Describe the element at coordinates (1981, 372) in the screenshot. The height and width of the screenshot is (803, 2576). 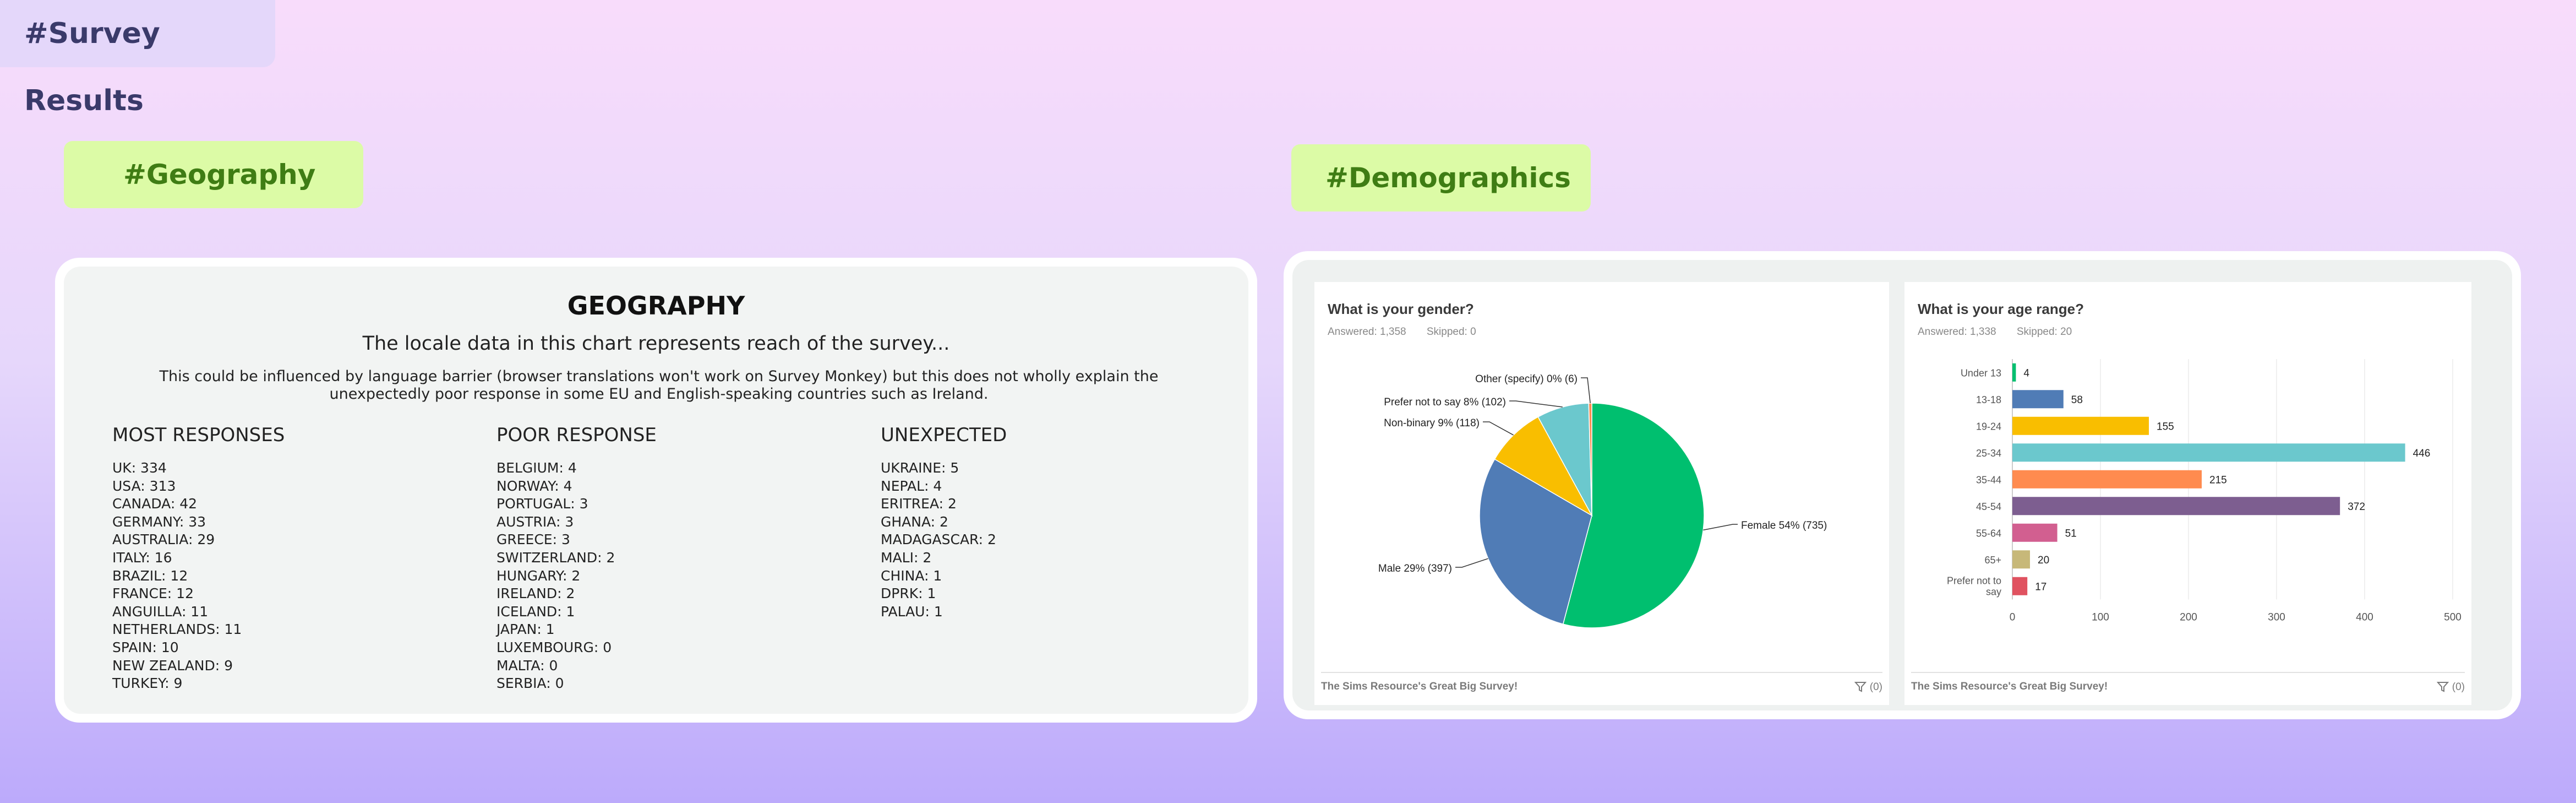
I see `category-label: Under 13` at that location.